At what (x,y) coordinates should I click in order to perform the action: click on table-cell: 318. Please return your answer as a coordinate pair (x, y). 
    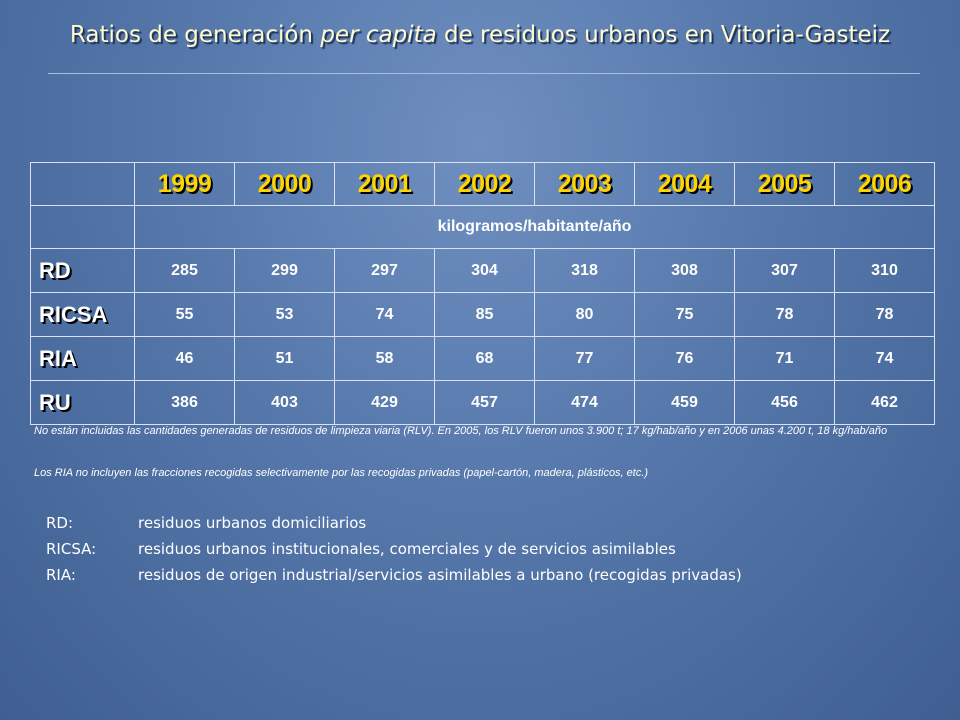
    Looking at the image, I should click on (584, 270).